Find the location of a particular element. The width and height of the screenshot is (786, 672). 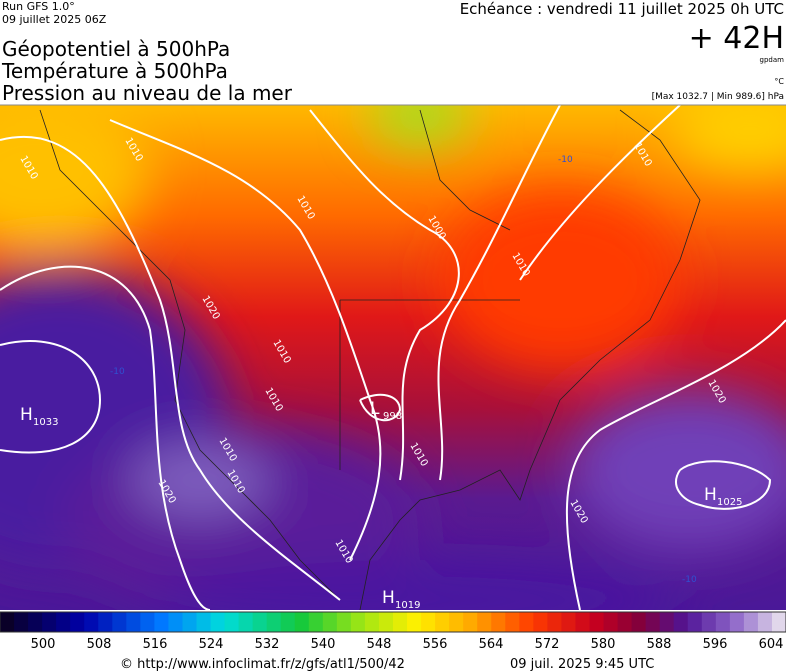

colorbar-label: 516 is located at coordinates (155, 644).